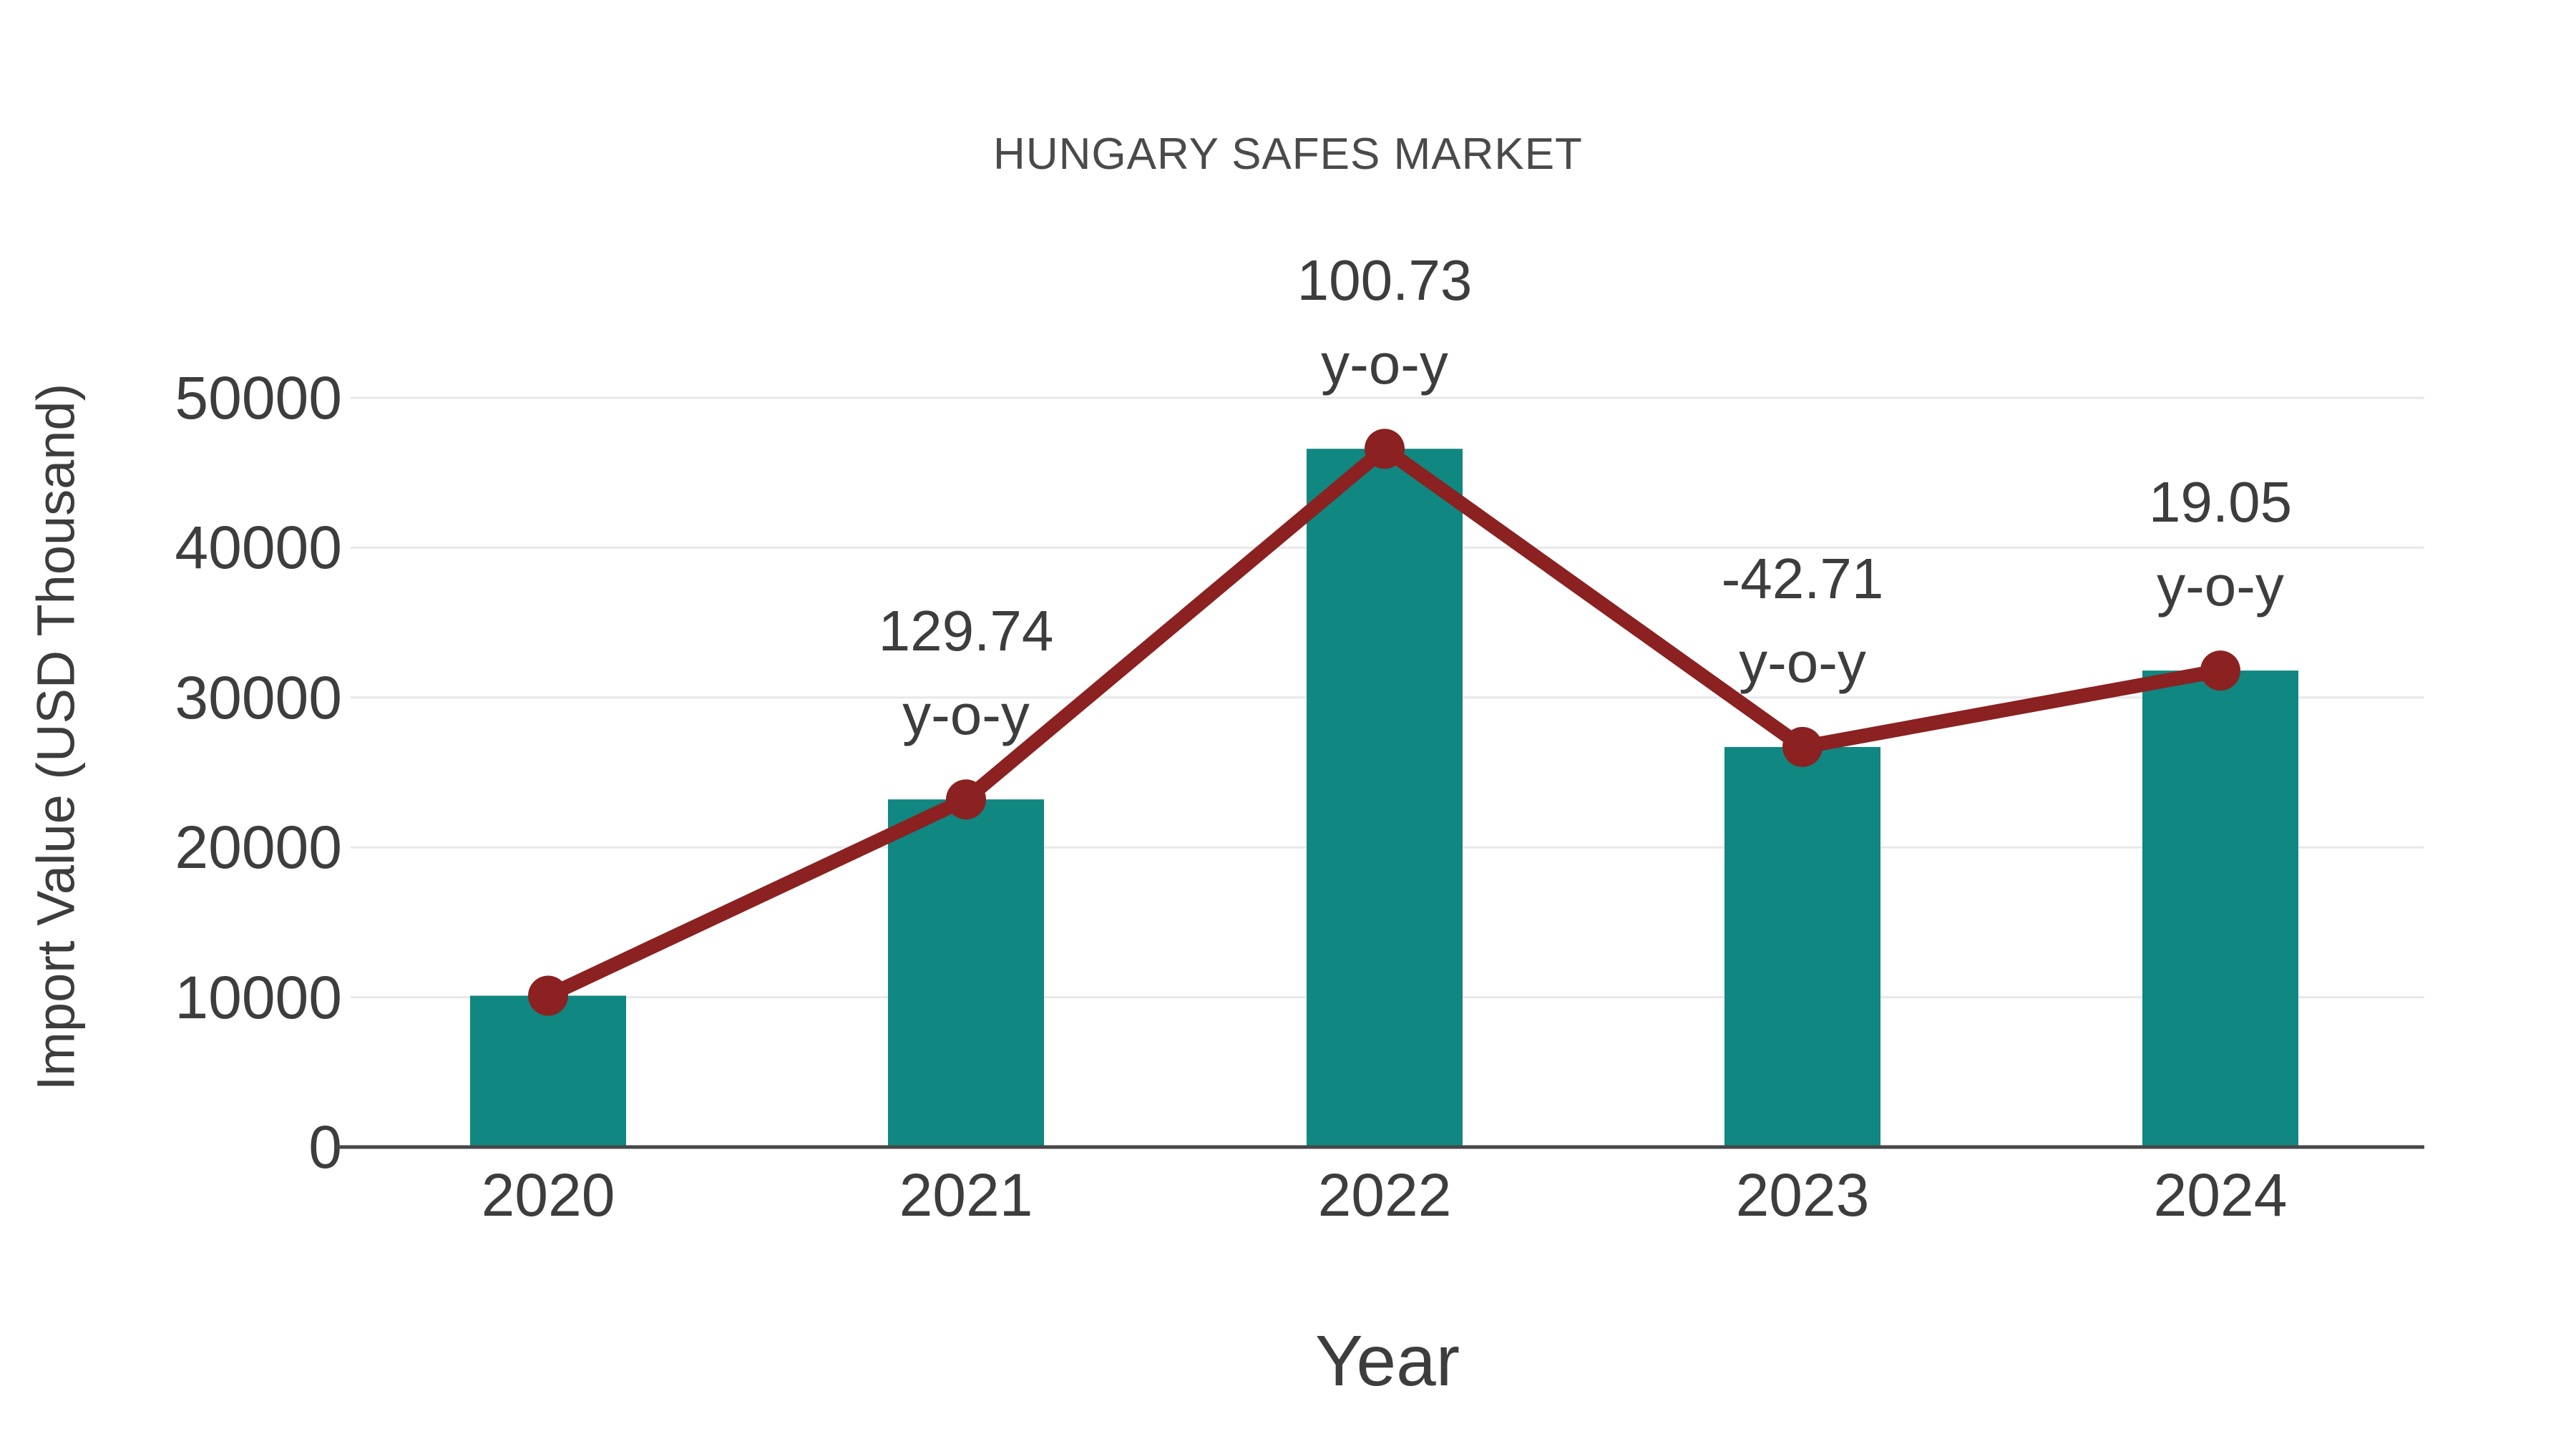  I want to click on x-tick-label-2022: 2022, so click(1384, 1195).